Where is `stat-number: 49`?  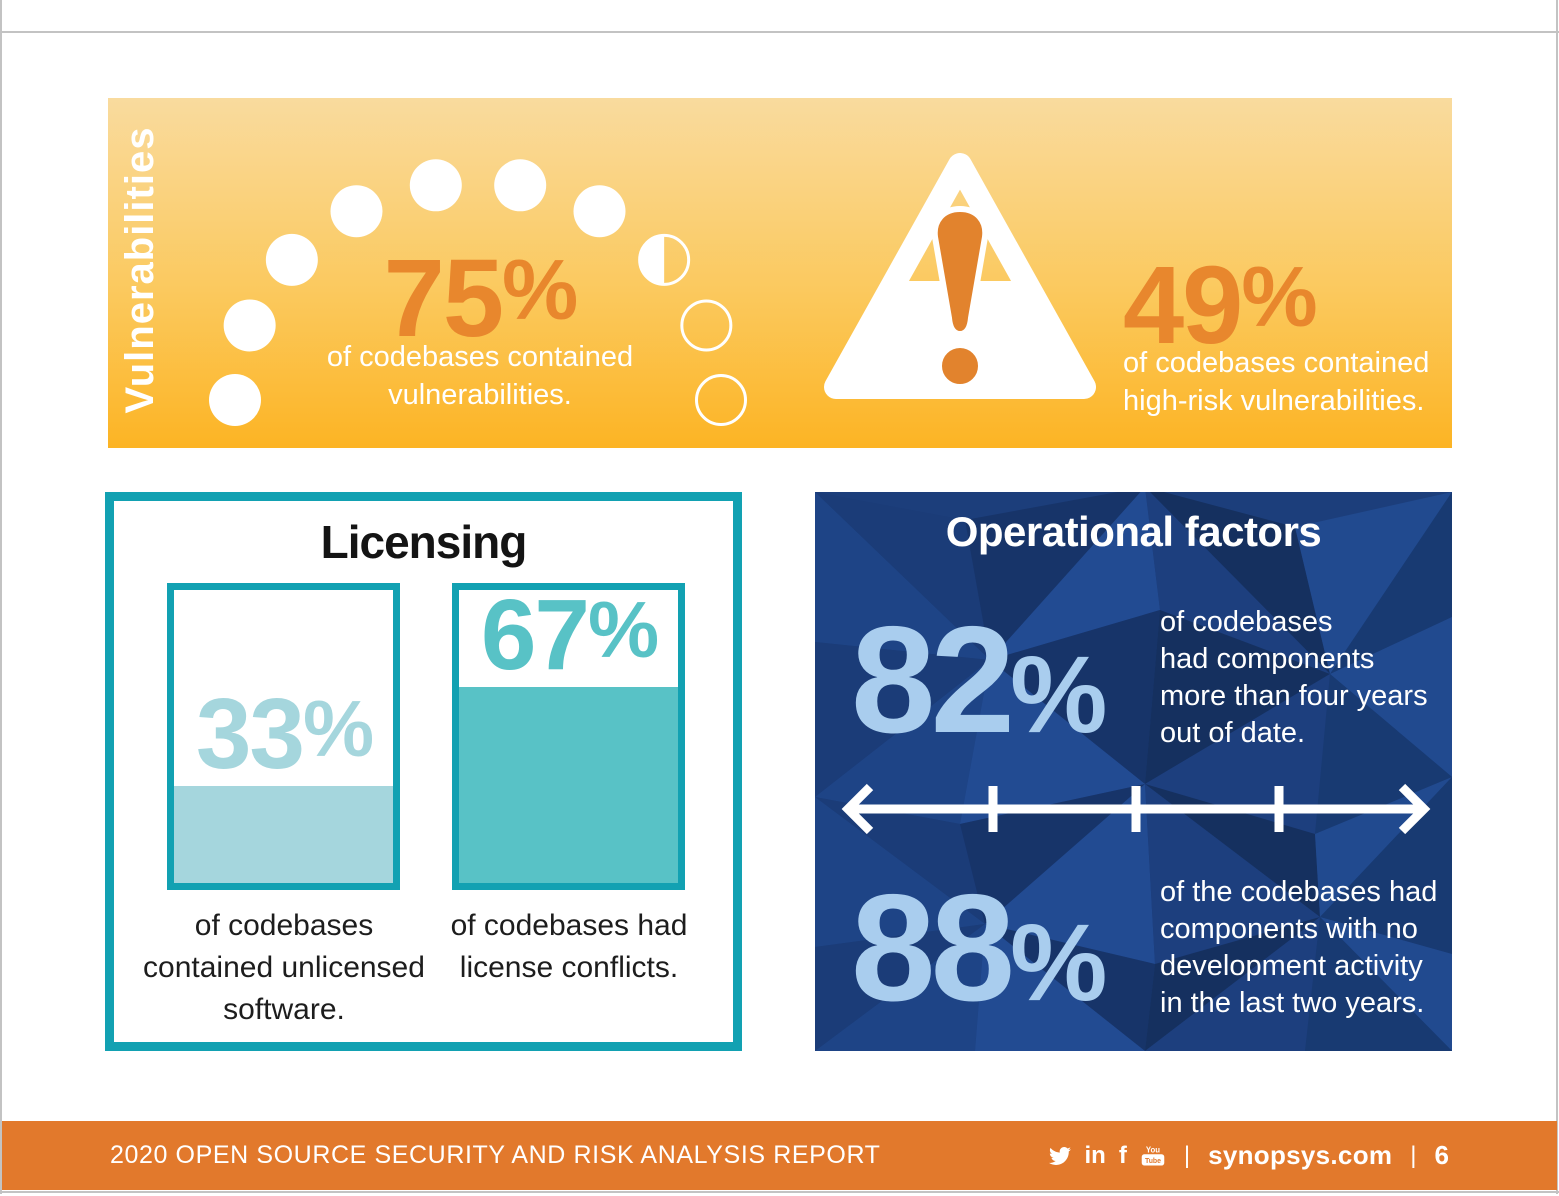 stat-number: 49 is located at coordinates (1183, 305).